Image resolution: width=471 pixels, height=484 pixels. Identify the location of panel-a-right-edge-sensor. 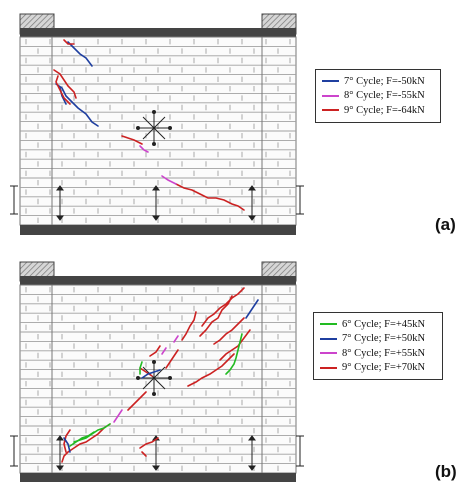
(300, 200).